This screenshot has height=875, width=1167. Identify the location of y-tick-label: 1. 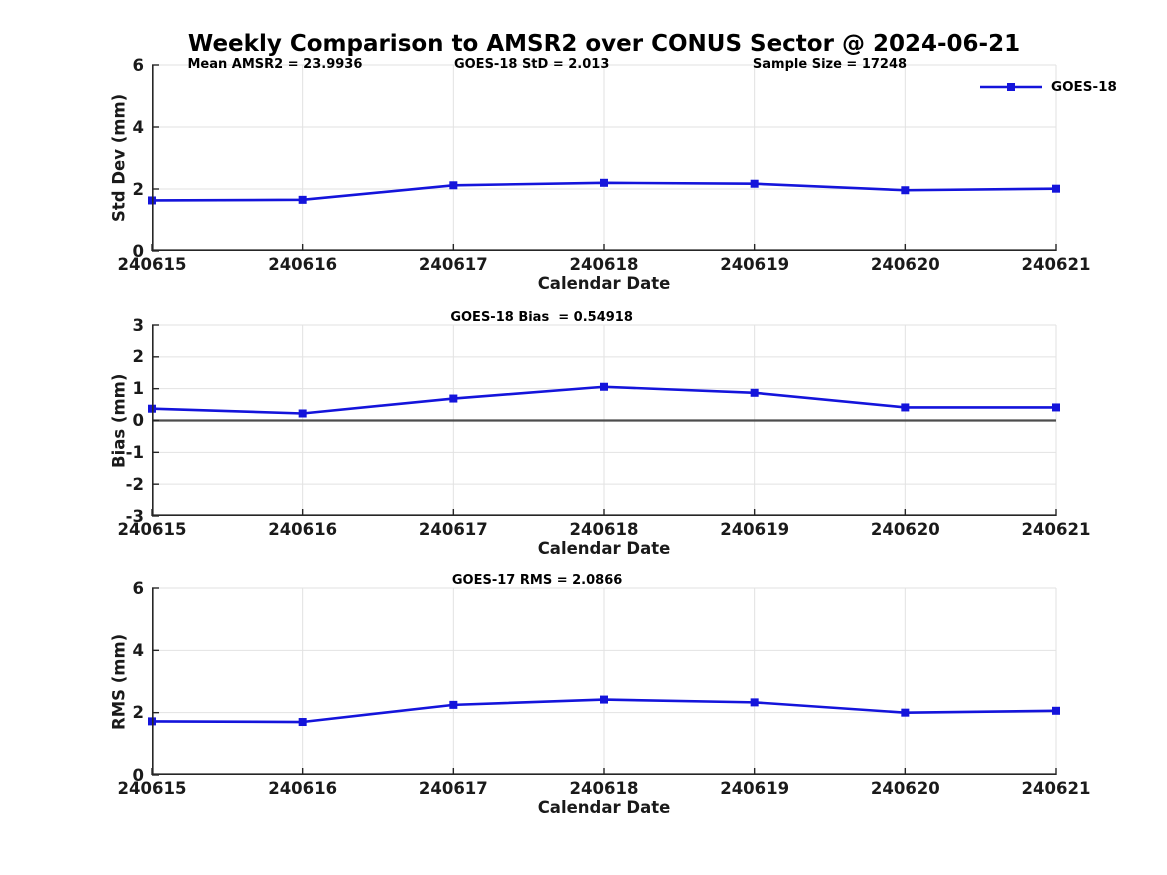
(138, 389).